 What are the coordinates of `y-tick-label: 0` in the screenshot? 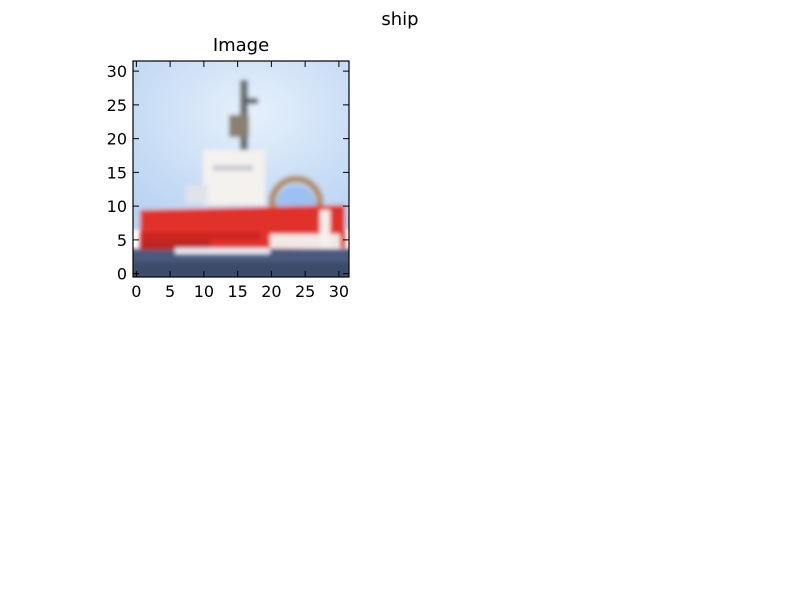 It's located at (122, 274).